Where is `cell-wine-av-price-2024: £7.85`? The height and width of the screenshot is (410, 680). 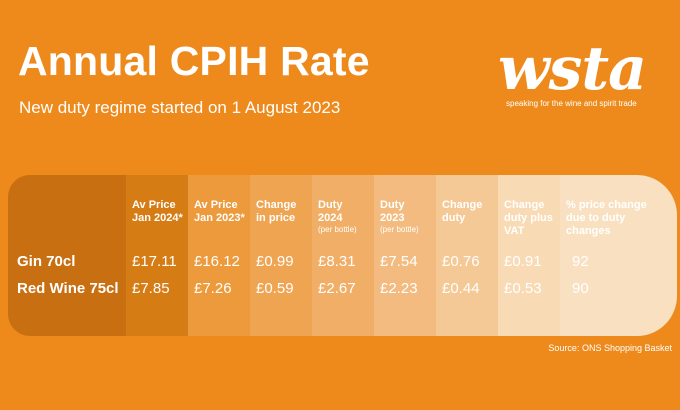
cell-wine-av-price-2024: £7.85 is located at coordinates (151, 288).